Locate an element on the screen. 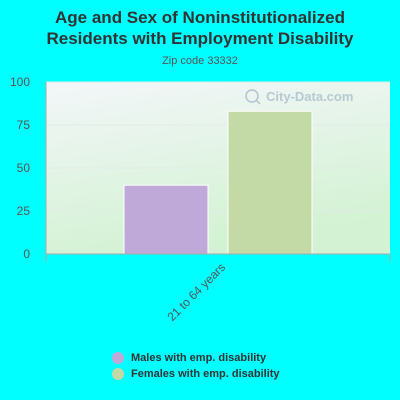 The width and height of the screenshot is (400, 400). chart-subtitle: Zip code 33332 is located at coordinates (200, 61).